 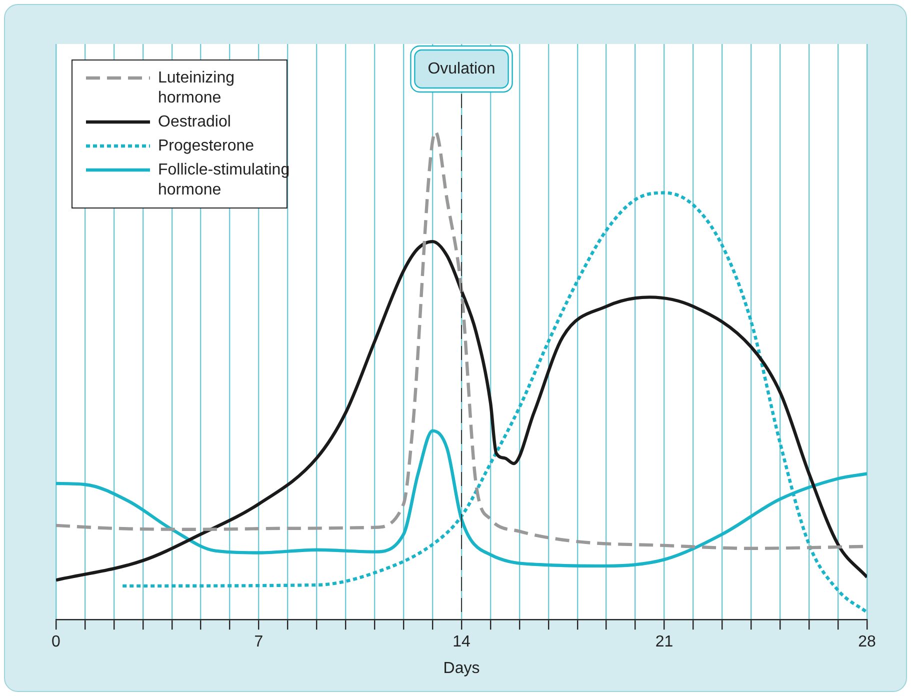 What do you see at coordinates (194, 121) in the screenshot?
I see `legend-label: Oestradiol` at bounding box center [194, 121].